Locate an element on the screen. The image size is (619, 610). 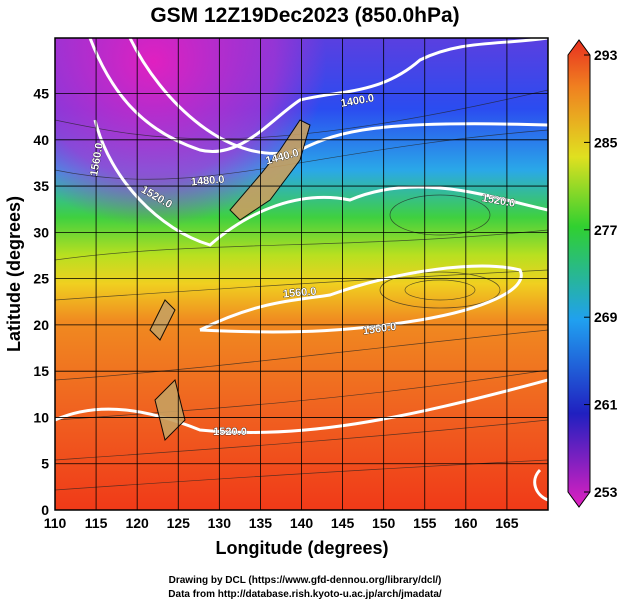
colorbar-tick-label: 269 is located at coordinates (606, 317).